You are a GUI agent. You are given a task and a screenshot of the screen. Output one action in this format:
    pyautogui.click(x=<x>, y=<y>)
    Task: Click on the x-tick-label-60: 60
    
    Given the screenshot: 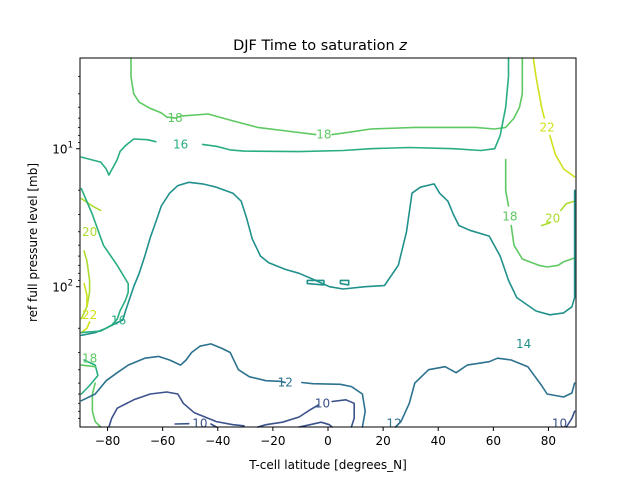 What is the action you would take?
    pyautogui.click(x=493, y=441)
    